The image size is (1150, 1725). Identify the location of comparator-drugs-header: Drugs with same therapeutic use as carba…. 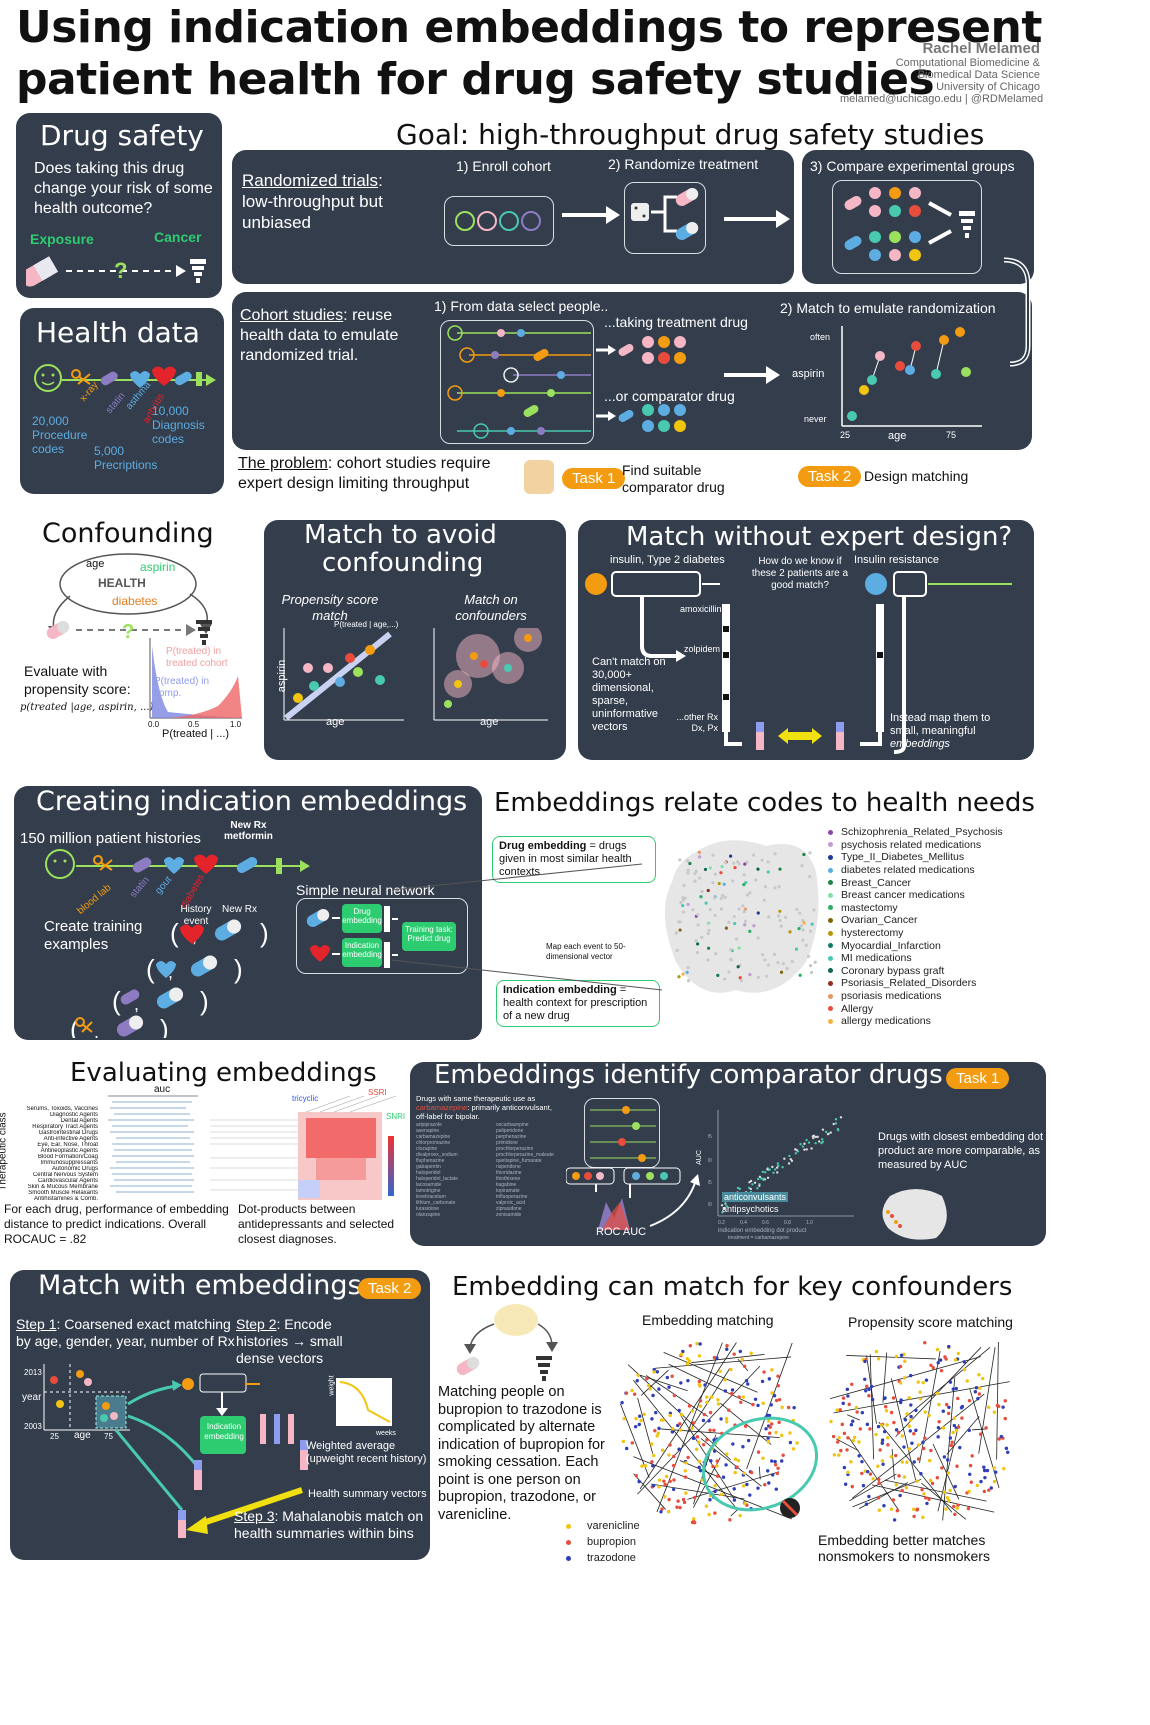
(484, 1107).